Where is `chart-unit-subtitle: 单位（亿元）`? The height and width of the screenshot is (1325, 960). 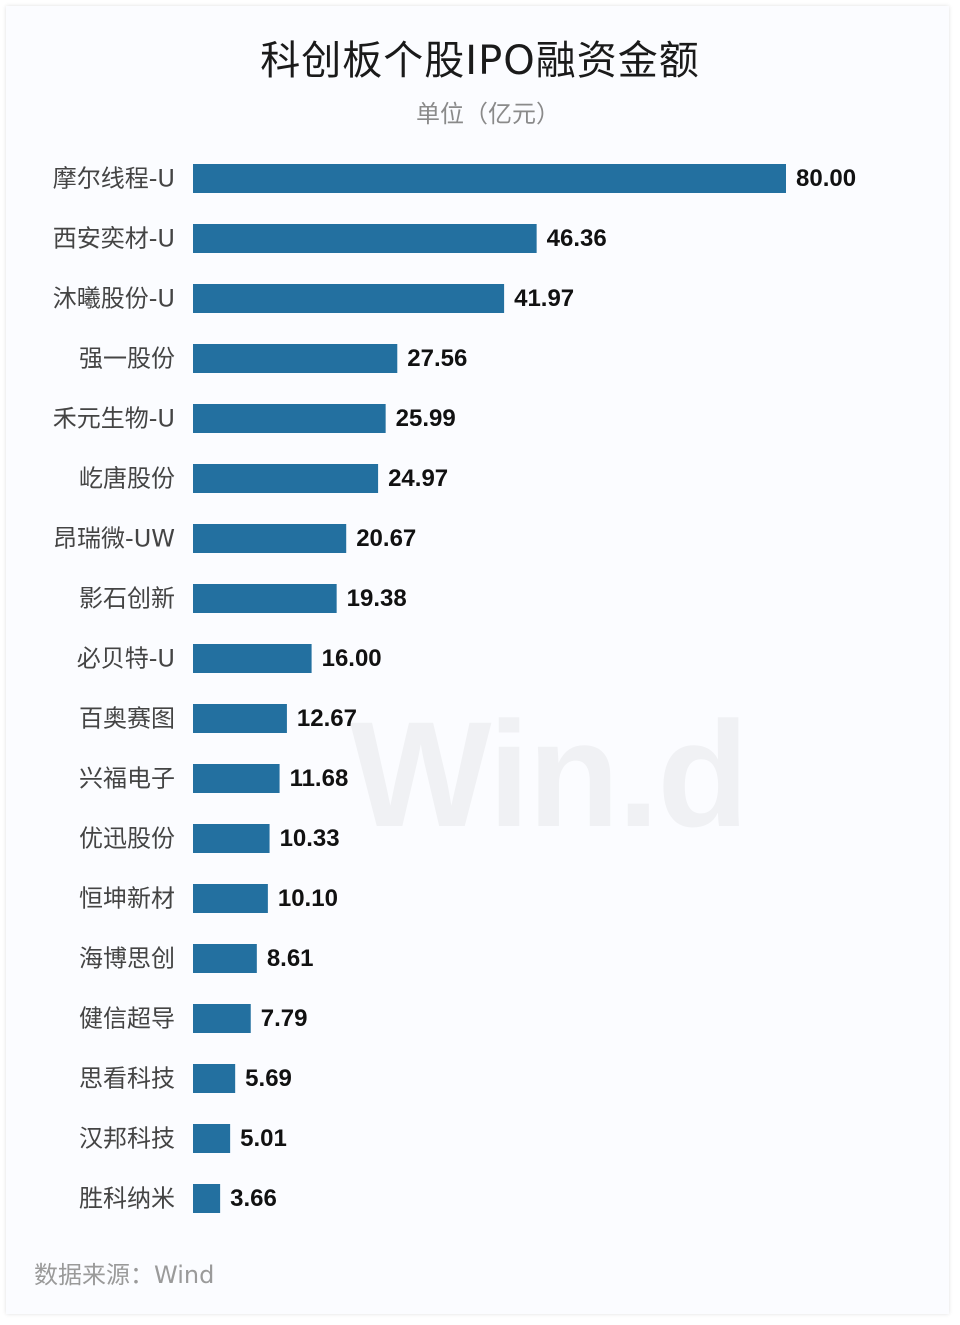
chart-unit-subtitle: 单位（亿元） is located at coordinates (488, 114).